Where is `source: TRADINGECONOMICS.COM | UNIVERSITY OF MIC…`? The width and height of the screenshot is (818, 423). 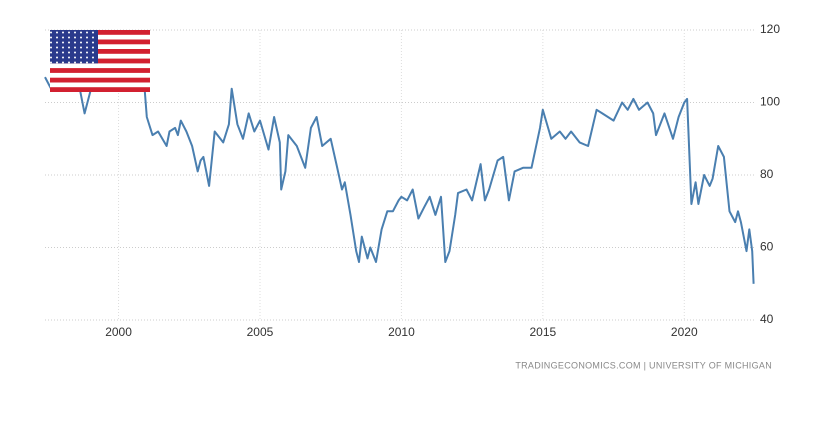
source: TRADINGECONOMICS.COM | UNIVERSITY OF MIC… is located at coordinates (643, 365).